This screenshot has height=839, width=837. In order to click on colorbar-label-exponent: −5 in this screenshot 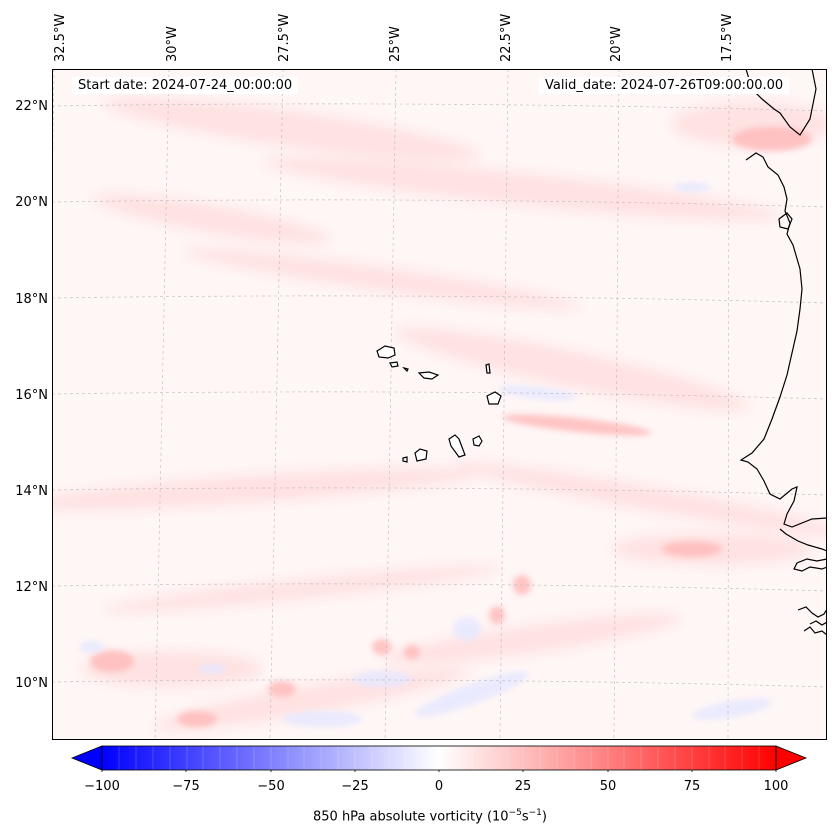, I will do `click(515, 813)`.